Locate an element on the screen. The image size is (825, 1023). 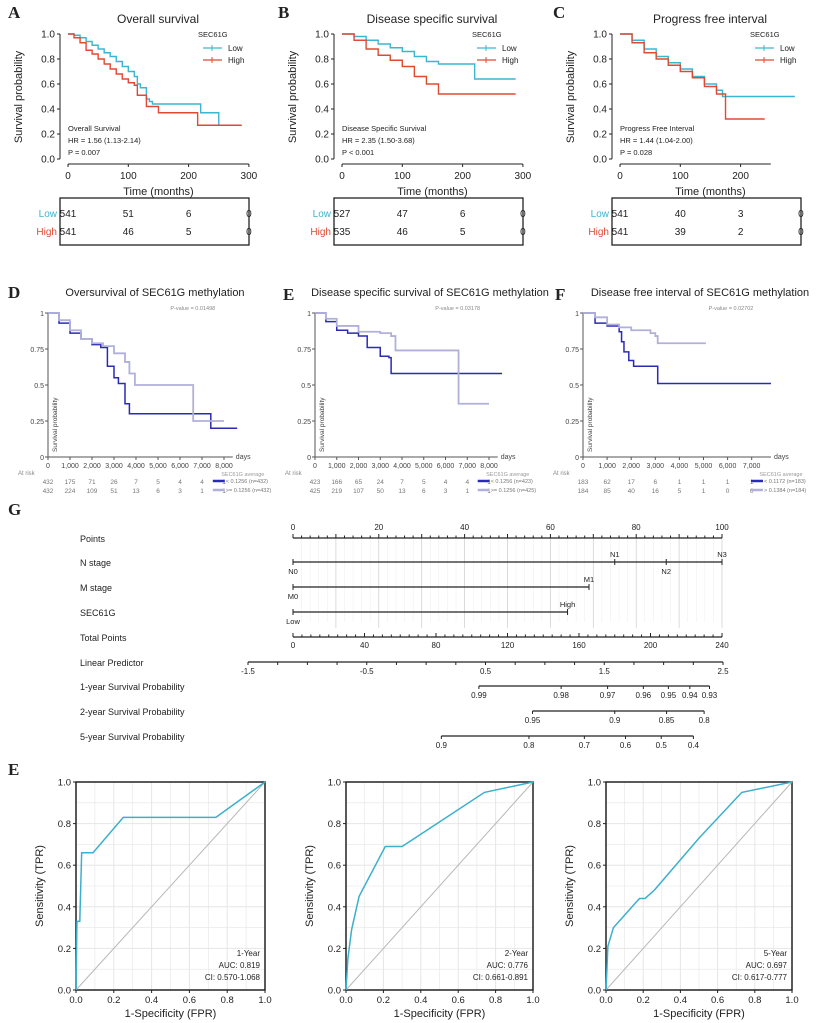
x-tick-label: 6,000 is located at coordinates (180, 466).